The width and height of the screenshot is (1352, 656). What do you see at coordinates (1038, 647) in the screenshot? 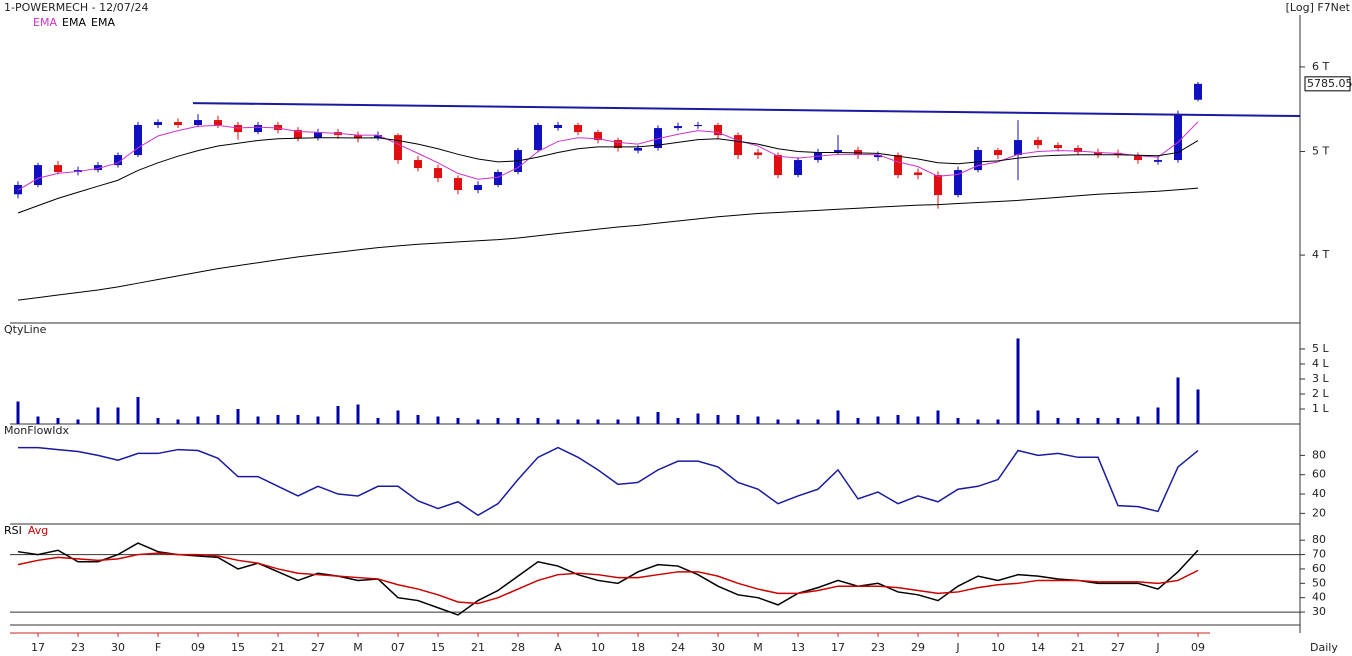
I see `x-tick-label: 14` at bounding box center [1038, 647].